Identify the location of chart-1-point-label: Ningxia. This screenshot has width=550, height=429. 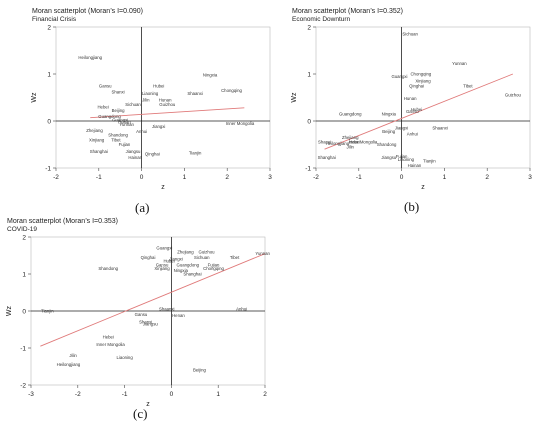
(389, 113).